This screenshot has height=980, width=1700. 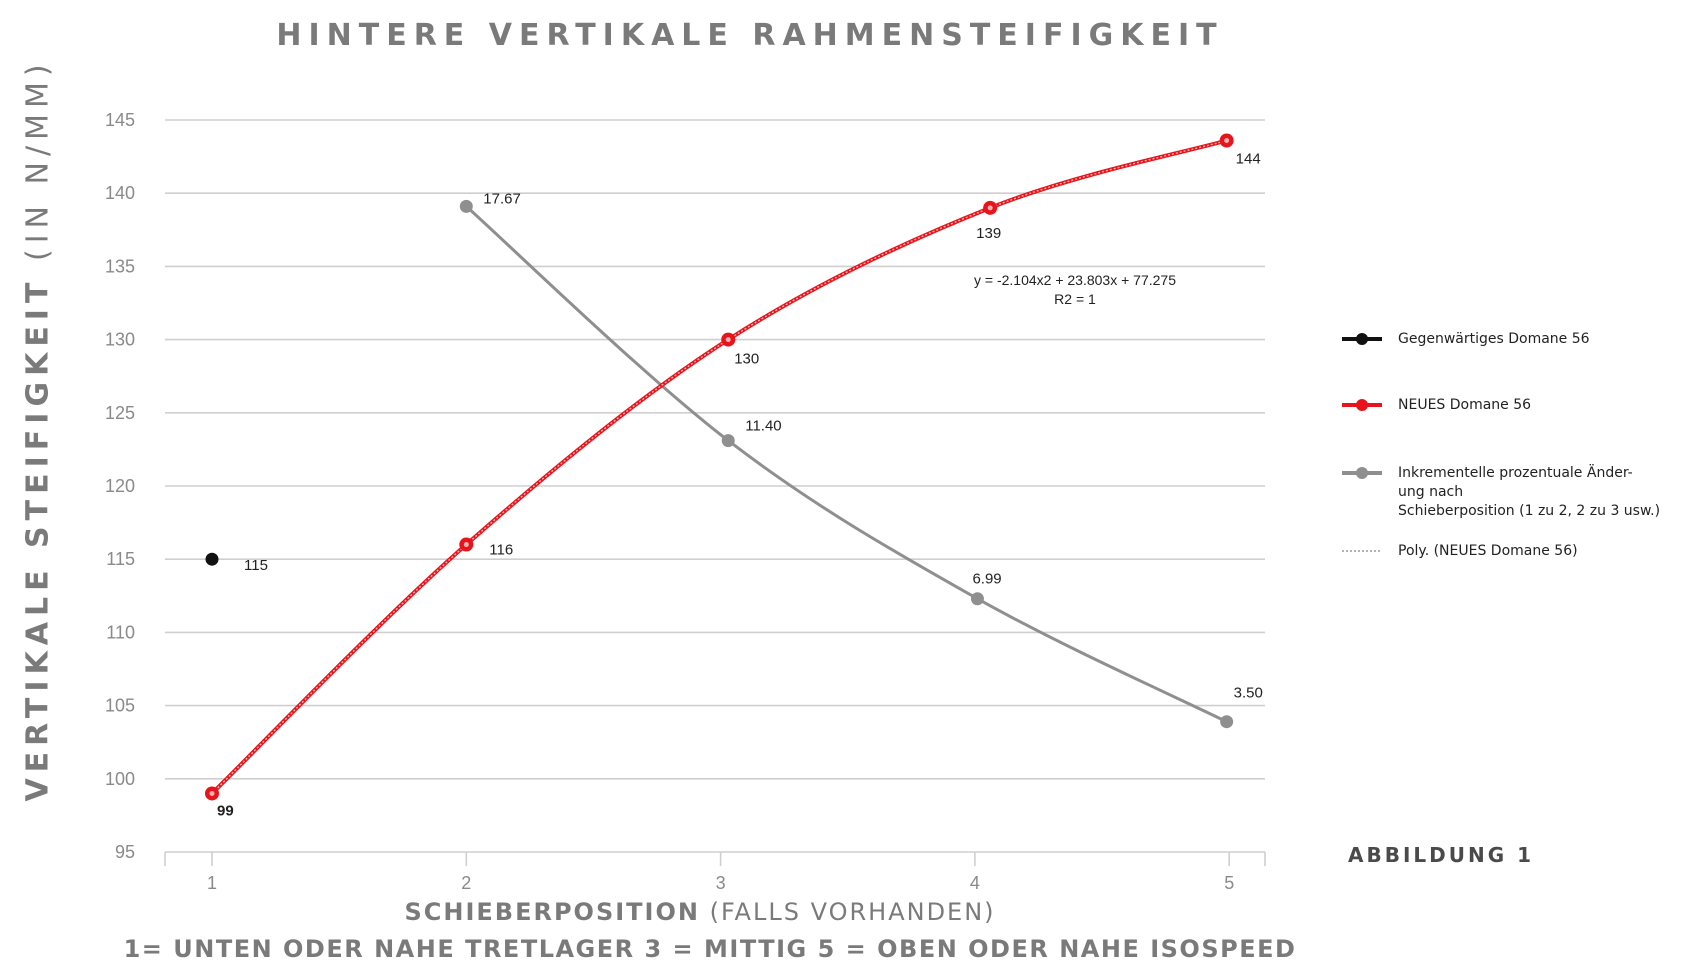 I want to click on data-point-gegenwaertiges-domane, so click(x=212, y=559).